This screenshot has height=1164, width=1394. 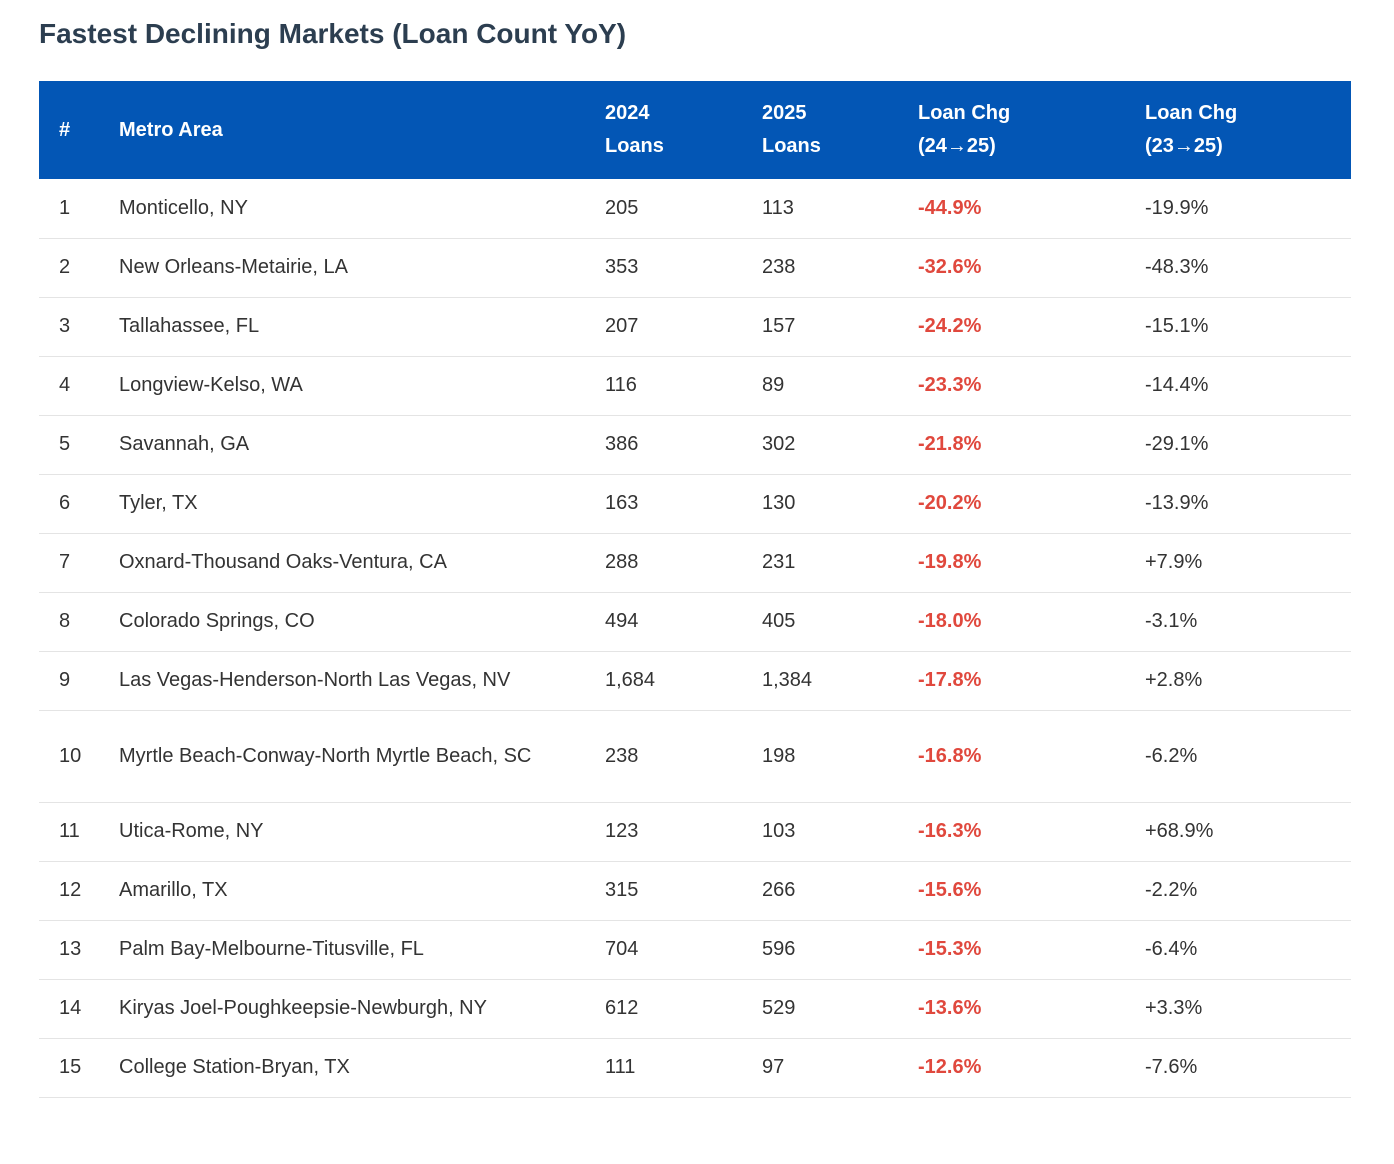 I want to click on column-header-loan-chg-23-25: Loan Chg (23→25), so click(x=1238, y=130).